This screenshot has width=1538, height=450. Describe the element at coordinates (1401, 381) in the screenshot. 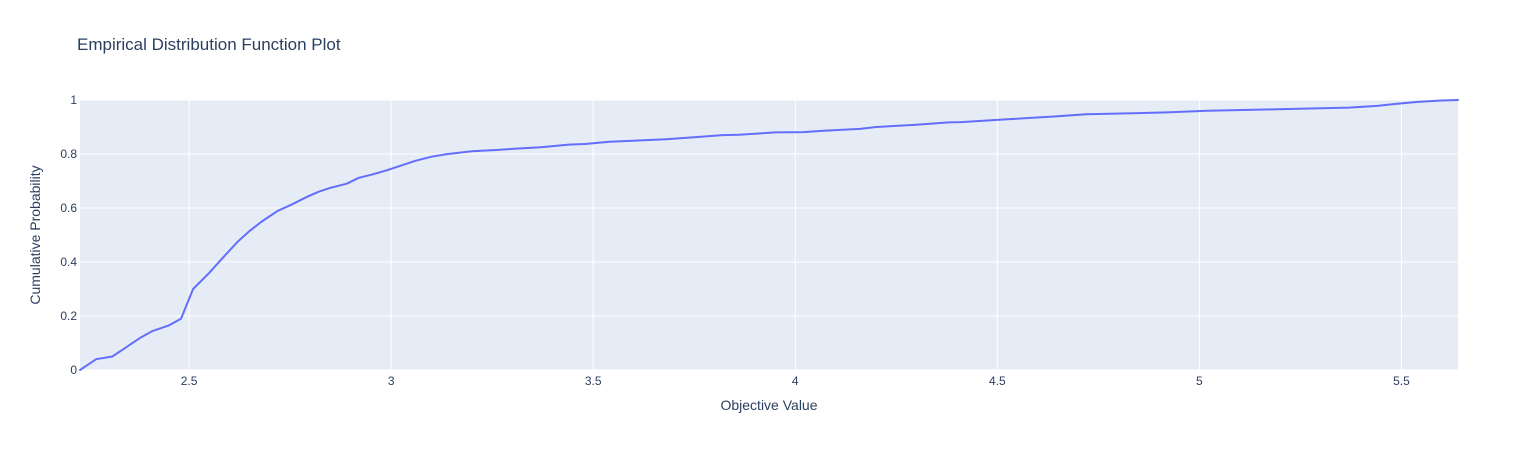

I see `x-tick-label: 5.5` at that location.